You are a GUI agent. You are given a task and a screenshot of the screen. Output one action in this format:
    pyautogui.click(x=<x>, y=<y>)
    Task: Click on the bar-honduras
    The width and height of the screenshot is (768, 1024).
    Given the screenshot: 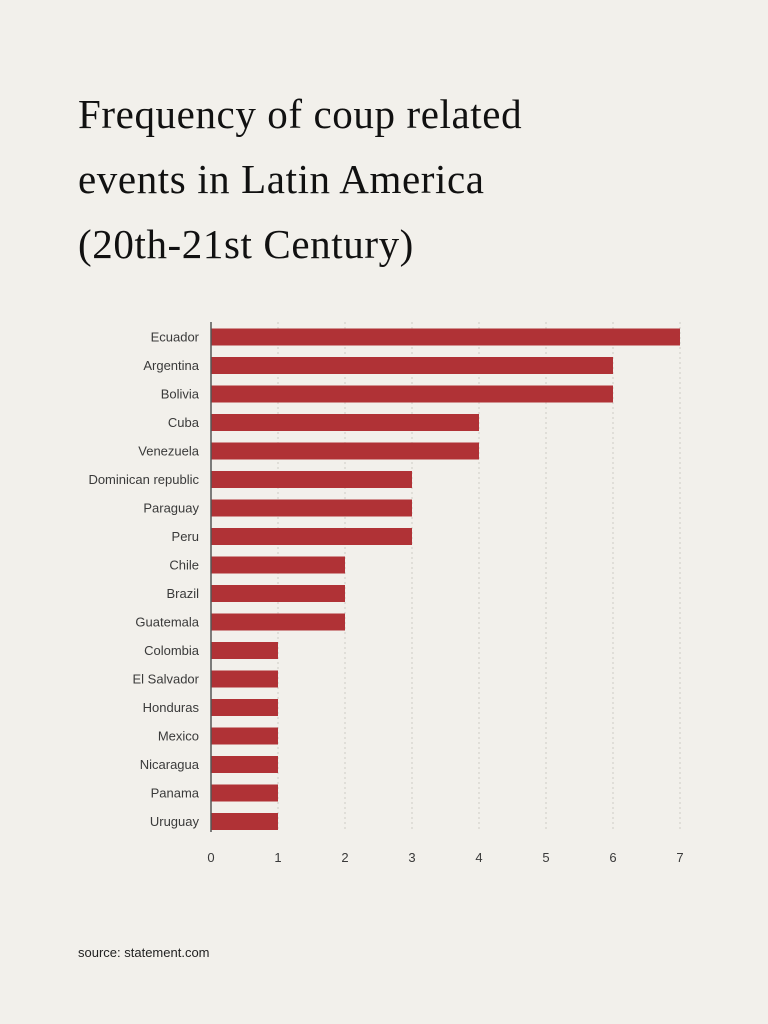 What is the action you would take?
    pyautogui.click(x=244, y=707)
    